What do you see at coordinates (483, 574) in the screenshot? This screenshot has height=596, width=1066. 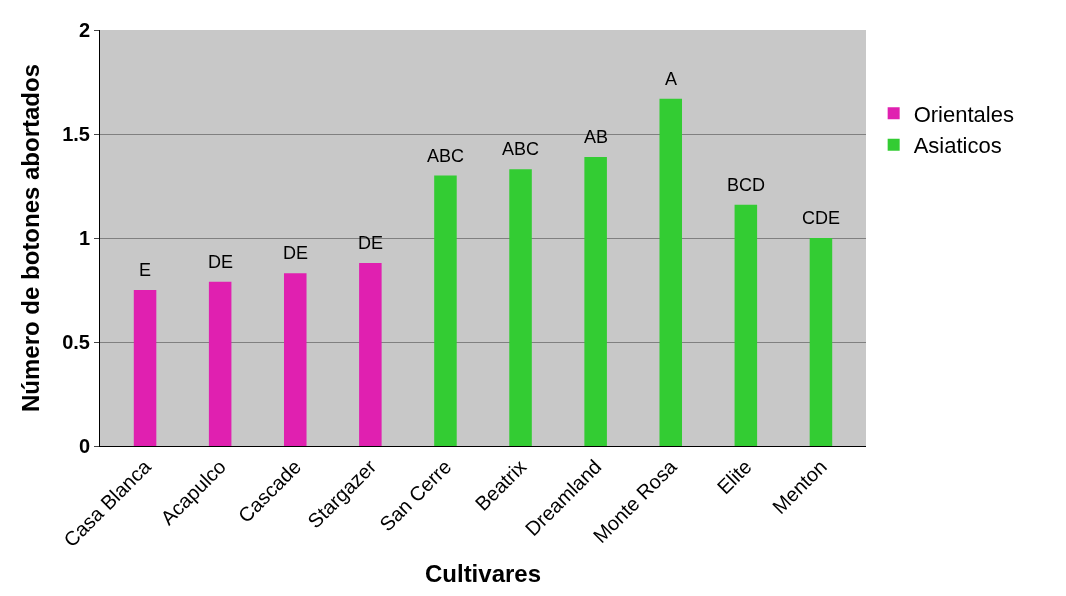 I see `x-axis-title: Cultivares` at bounding box center [483, 574].